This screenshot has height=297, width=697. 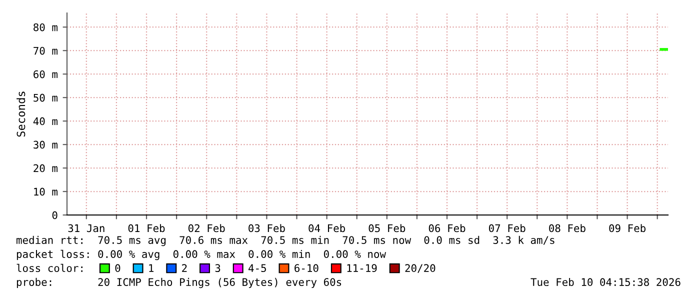 I want to click on y-tick-label: 40 m, so click(x=45, y=121).